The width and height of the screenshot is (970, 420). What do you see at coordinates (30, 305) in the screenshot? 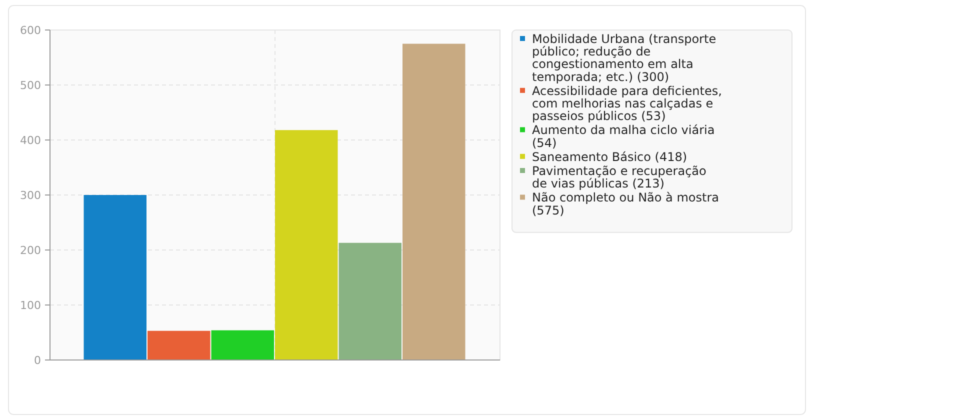
I see `y-tick-label: 100` at bounding box center [30, 305].